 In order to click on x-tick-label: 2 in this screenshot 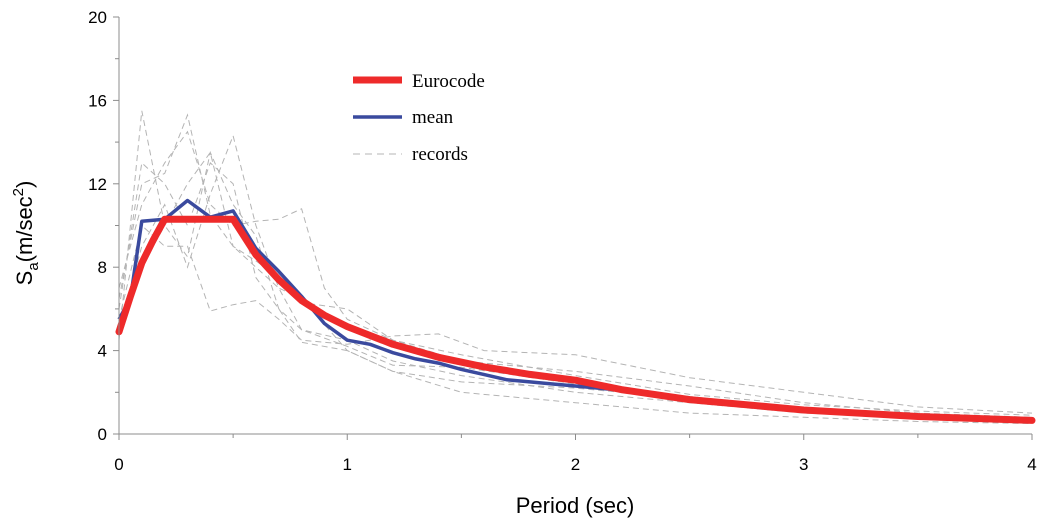, I will do `click(575, 464)`.